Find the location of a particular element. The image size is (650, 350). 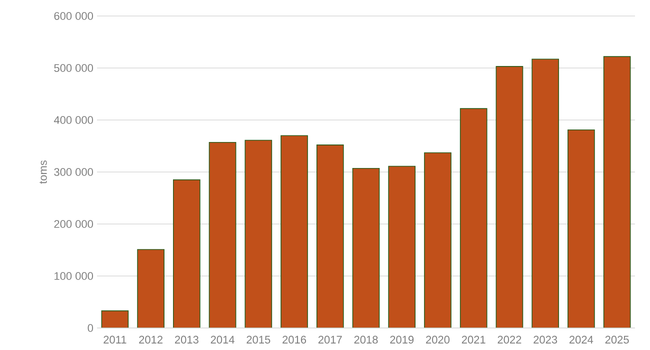

x-tick-label: 2014 is located at coordinates (222, 340).